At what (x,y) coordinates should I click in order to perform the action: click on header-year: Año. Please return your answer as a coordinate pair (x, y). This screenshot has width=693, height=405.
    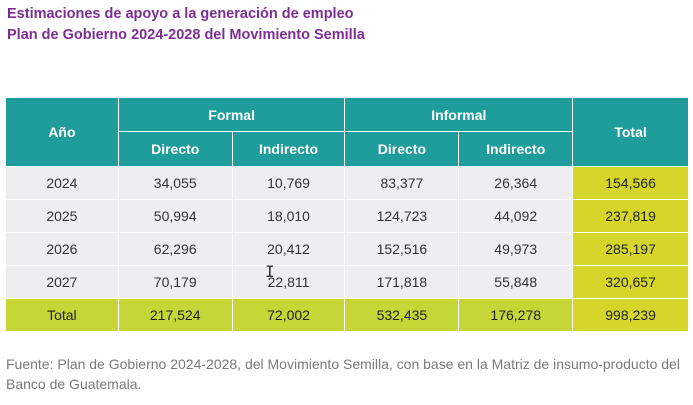
    Looking at the image, I should click on (62, 132).